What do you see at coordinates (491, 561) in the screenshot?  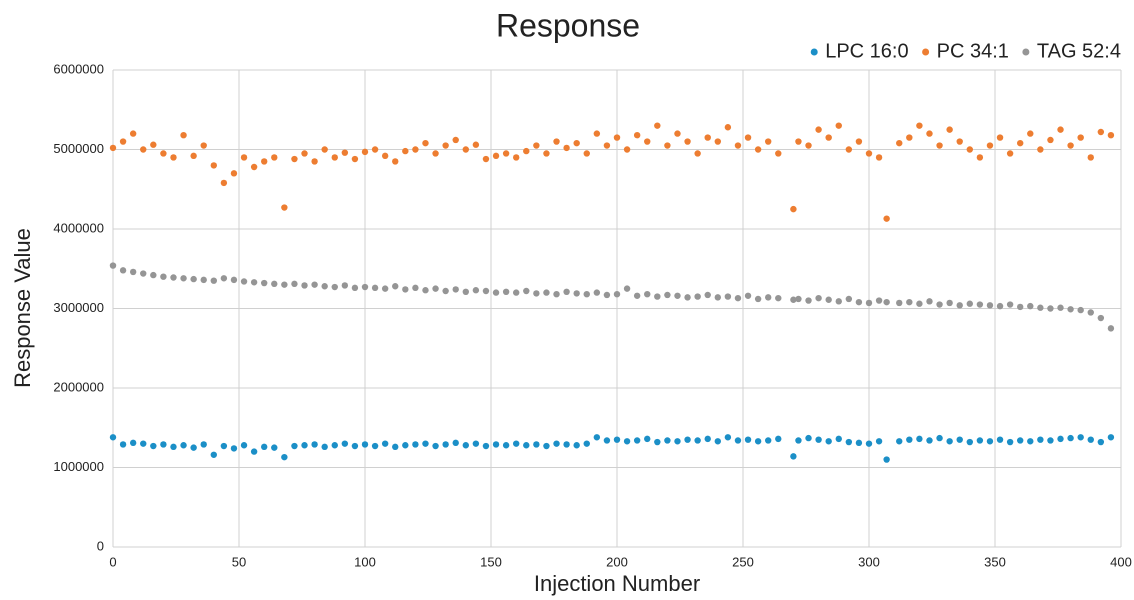 I see `x-tick-label: 150` at bounding box center [491, 561].